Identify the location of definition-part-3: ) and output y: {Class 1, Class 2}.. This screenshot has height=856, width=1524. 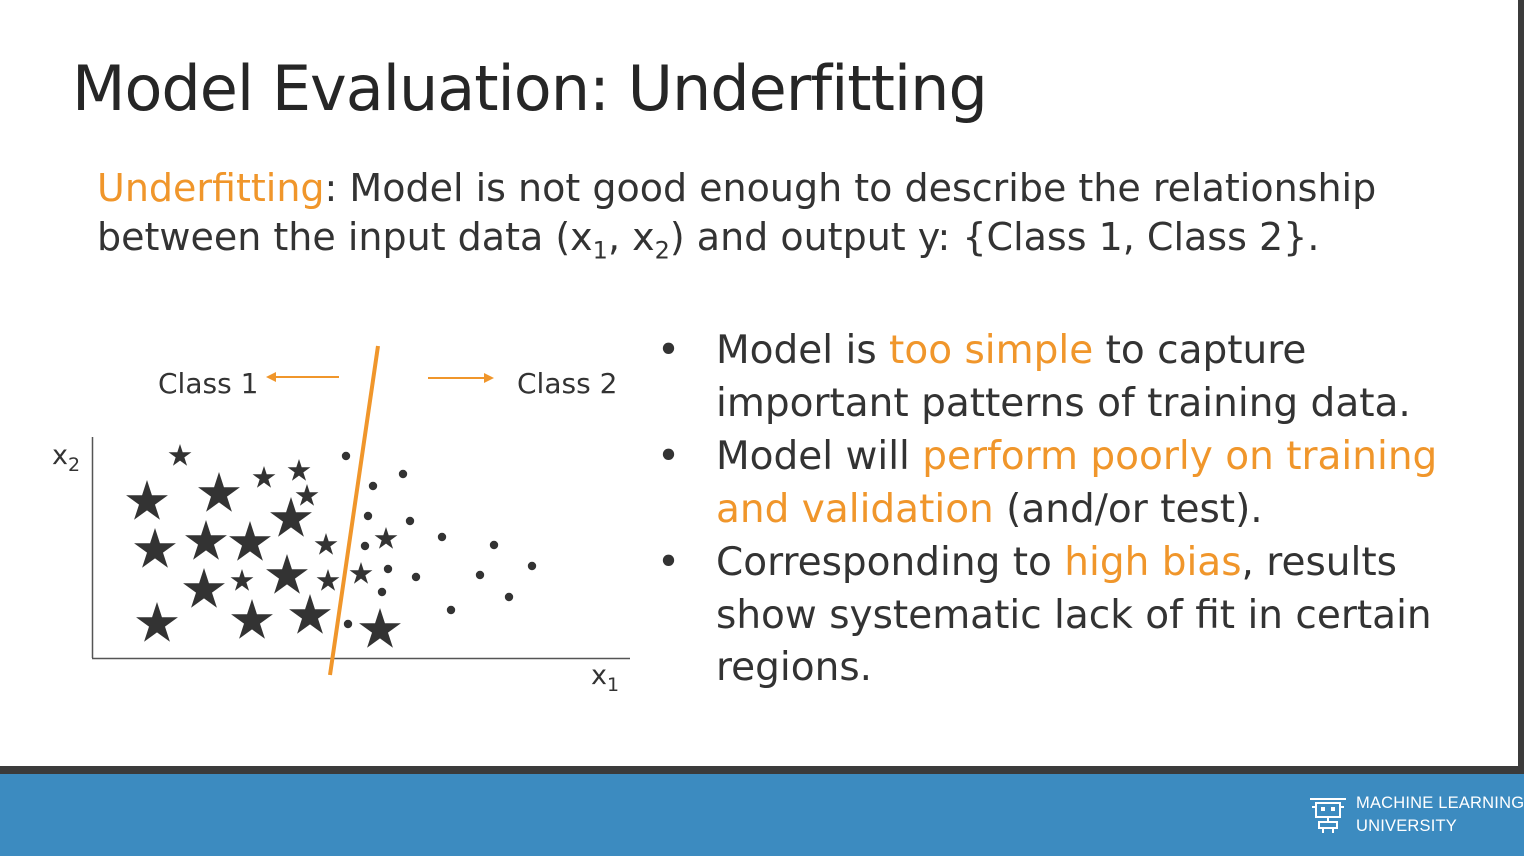
(994, 237).